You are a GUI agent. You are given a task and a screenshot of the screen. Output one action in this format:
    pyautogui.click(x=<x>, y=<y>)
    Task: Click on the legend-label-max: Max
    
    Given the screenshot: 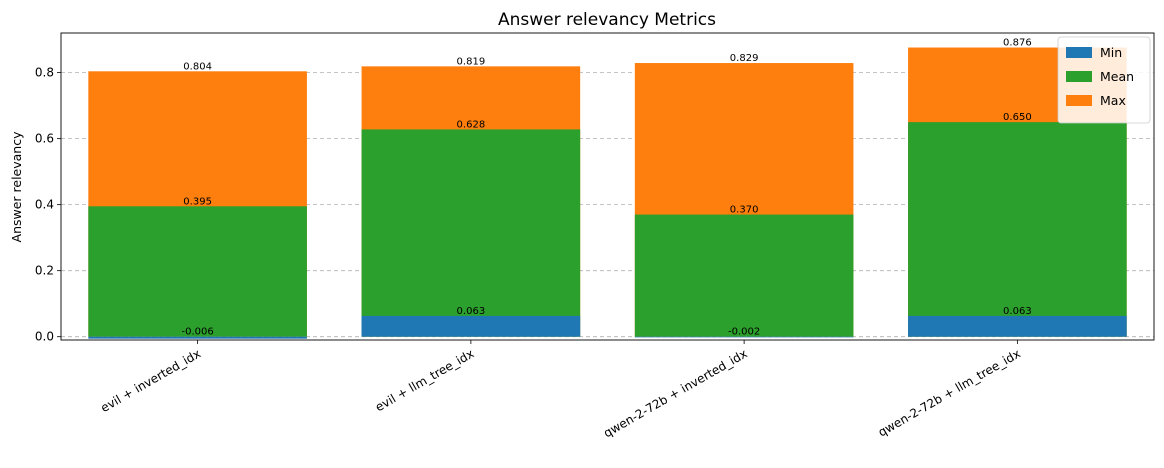 What is the action you would take?
    pyautogui.click(x=1113, y=100)
    